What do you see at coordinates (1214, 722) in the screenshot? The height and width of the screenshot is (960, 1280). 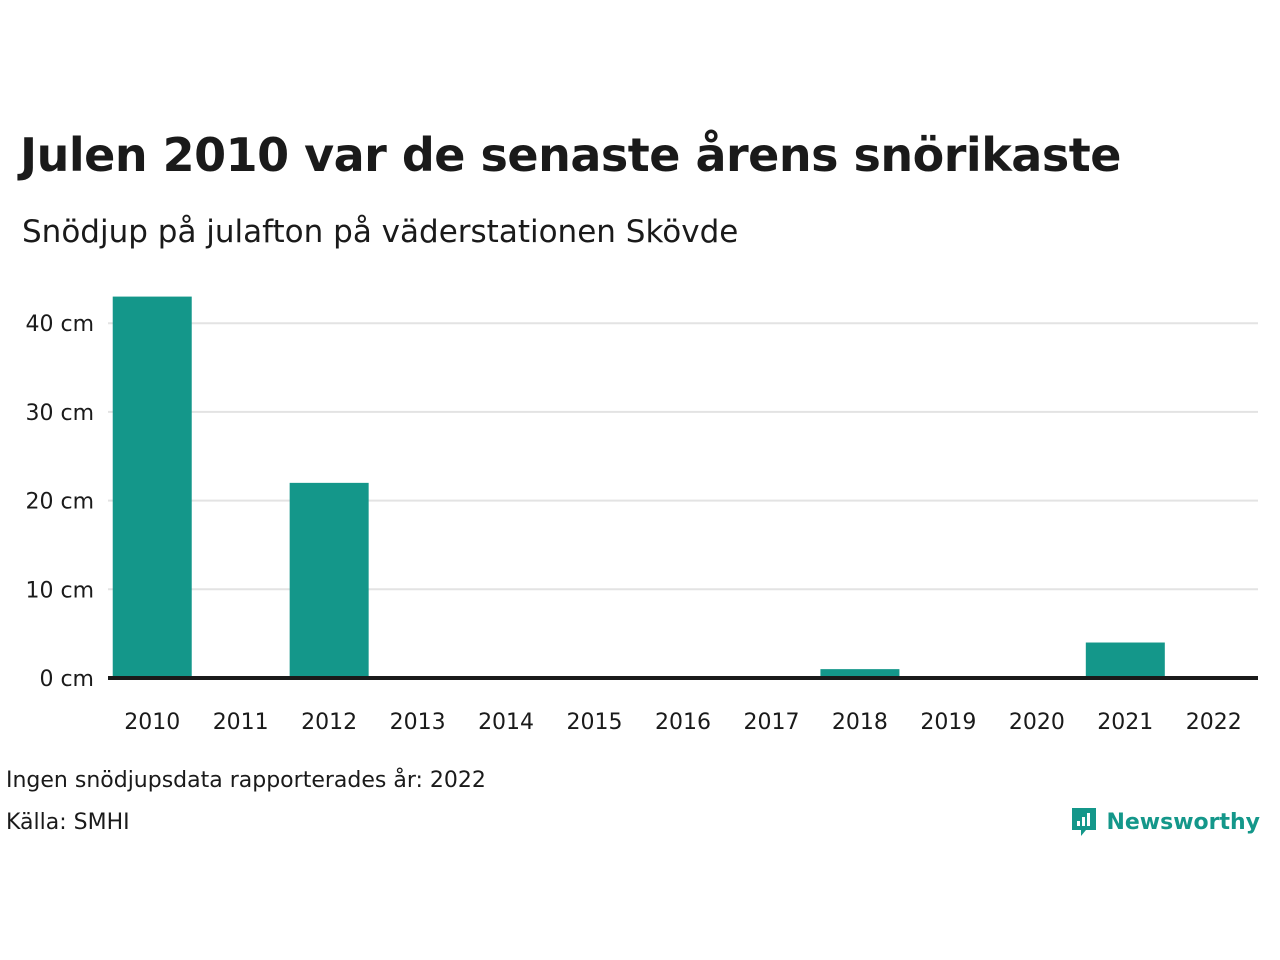 I see `x-tick-label: 2022` at bounding box center [1214, 722].